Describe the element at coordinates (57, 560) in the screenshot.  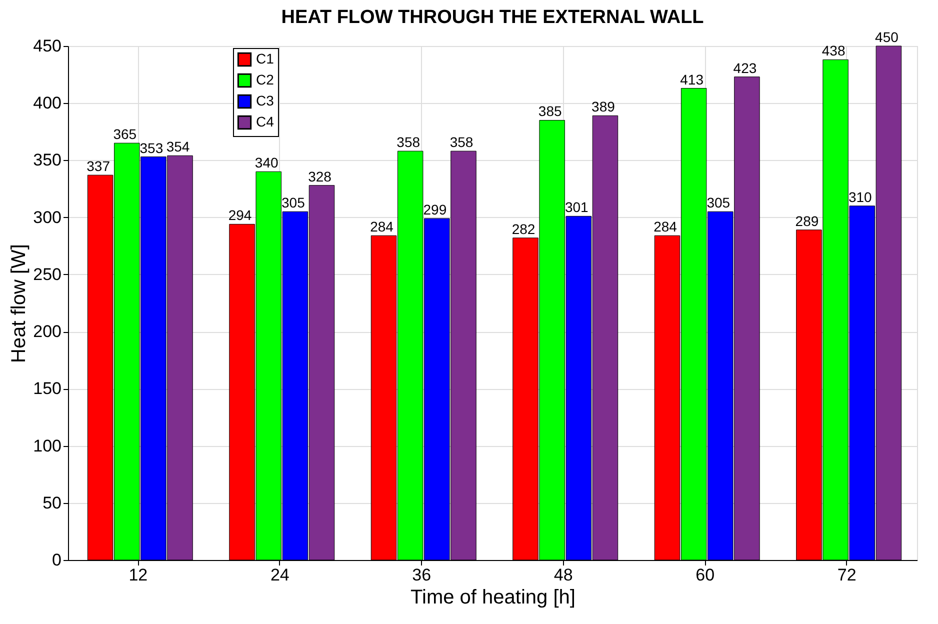
I see `y-tick-label: 0` at that location.